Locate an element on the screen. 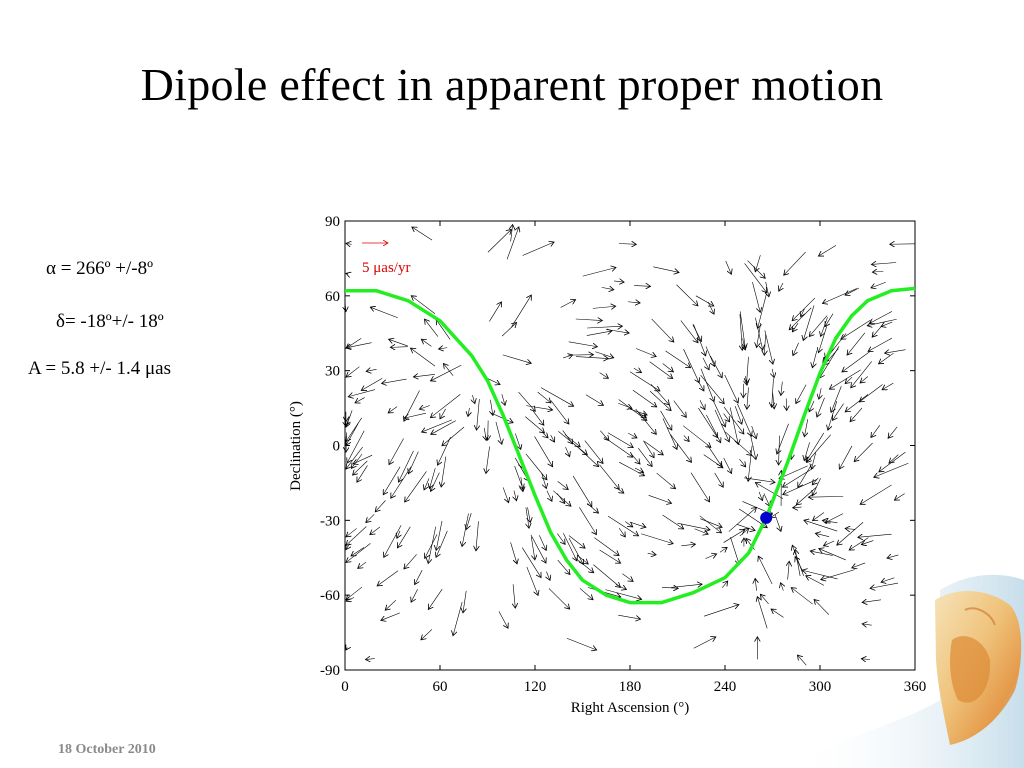 Image resolution: width=1024 pixels, height=768 pixels. footer-date: 18 October 2010 is located at coordinates (107, 749).